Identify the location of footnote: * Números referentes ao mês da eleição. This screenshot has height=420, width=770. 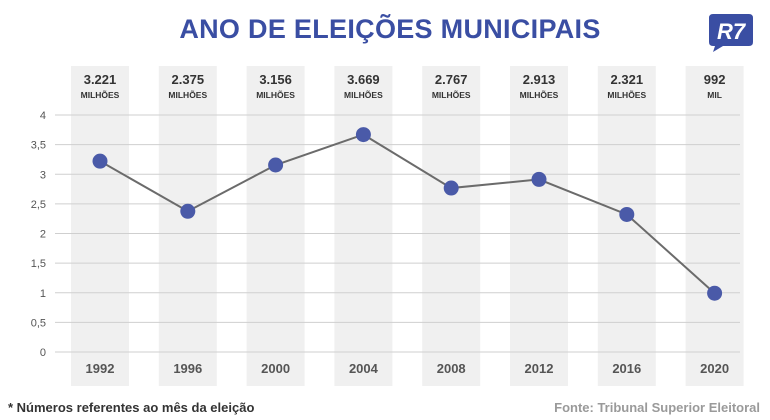
(131, 407).